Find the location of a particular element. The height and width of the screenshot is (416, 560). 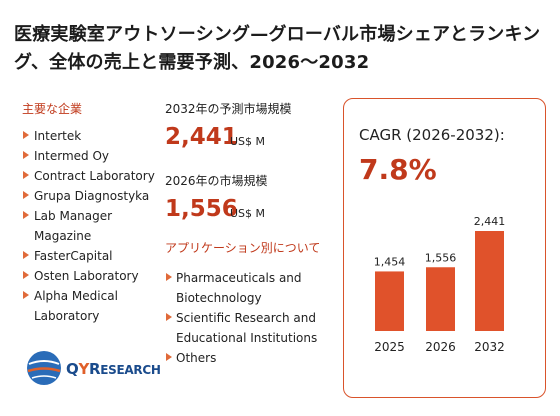

current-value: 1,556 is located at coordinates (201, 209).